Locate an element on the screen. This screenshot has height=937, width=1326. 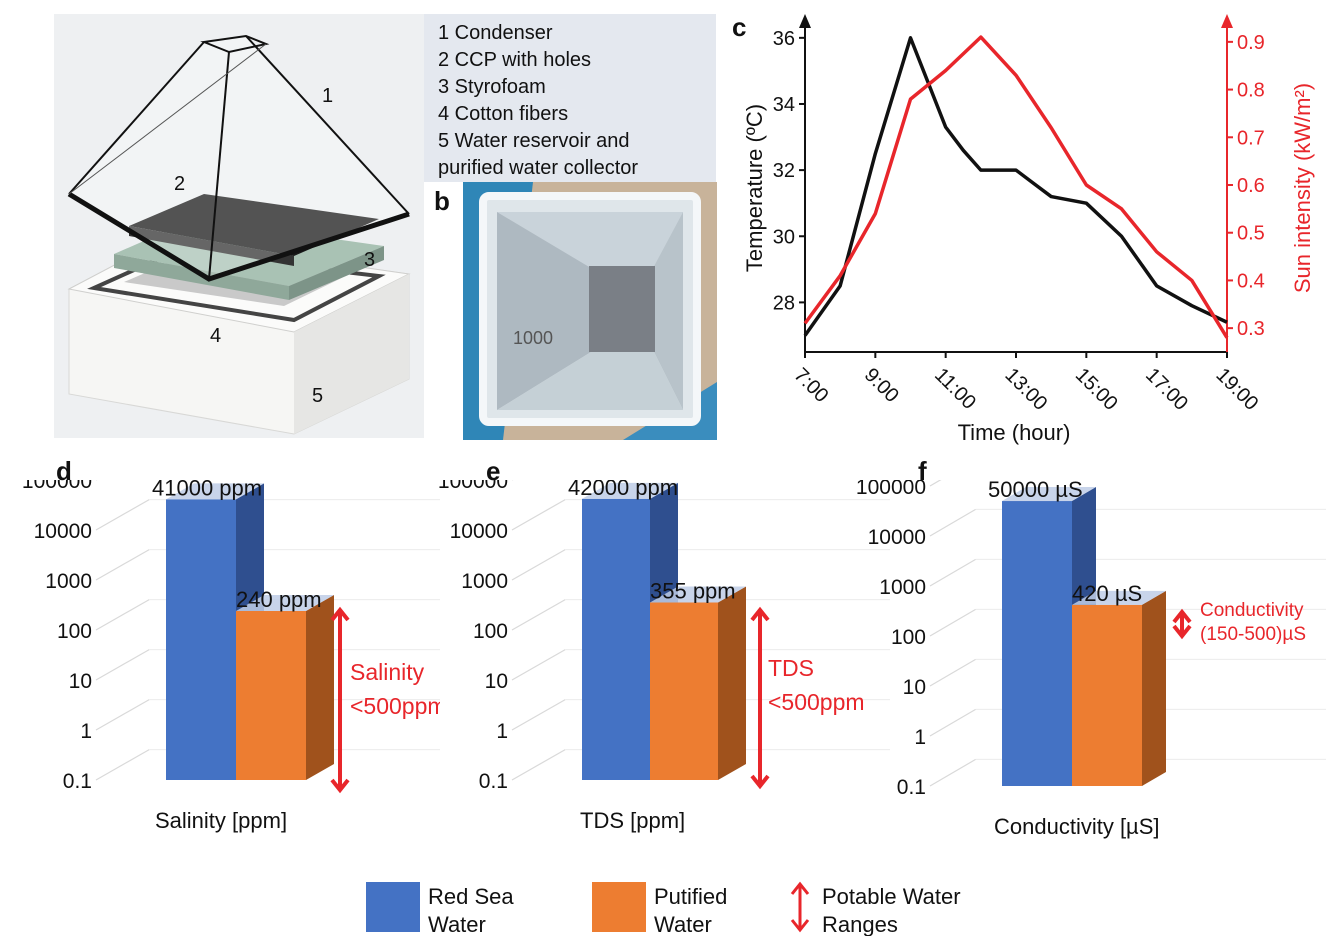
c-x-axis-label: Time (hour) is located at coordinates (1014, 432).